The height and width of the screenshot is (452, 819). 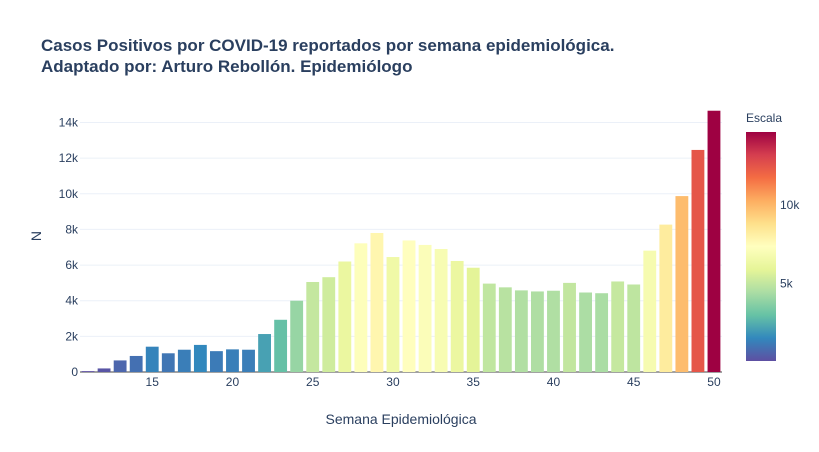 I want to click on y-tick-label: 2k, so click(x=72, y=336).